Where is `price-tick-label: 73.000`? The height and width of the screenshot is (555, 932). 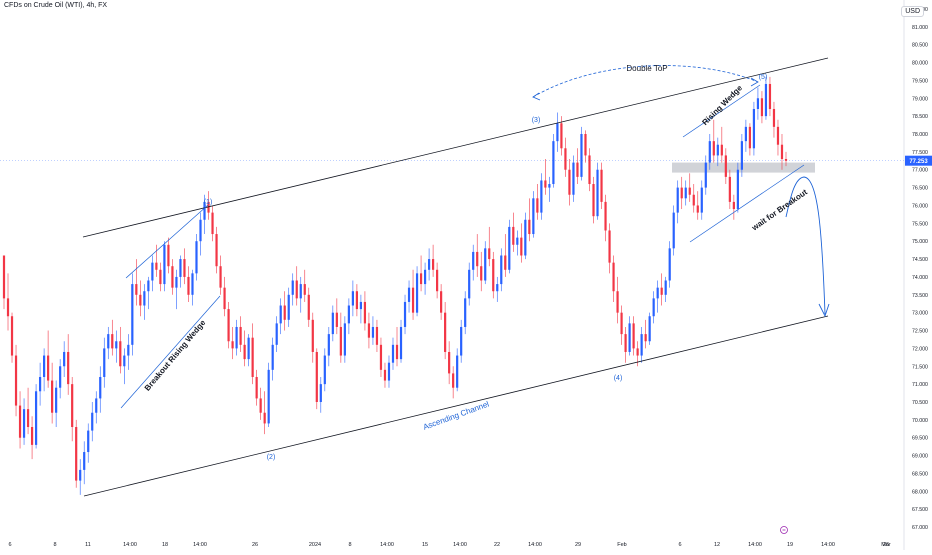 price-tick-label: 73.000 is located at coordinates (920, 314).